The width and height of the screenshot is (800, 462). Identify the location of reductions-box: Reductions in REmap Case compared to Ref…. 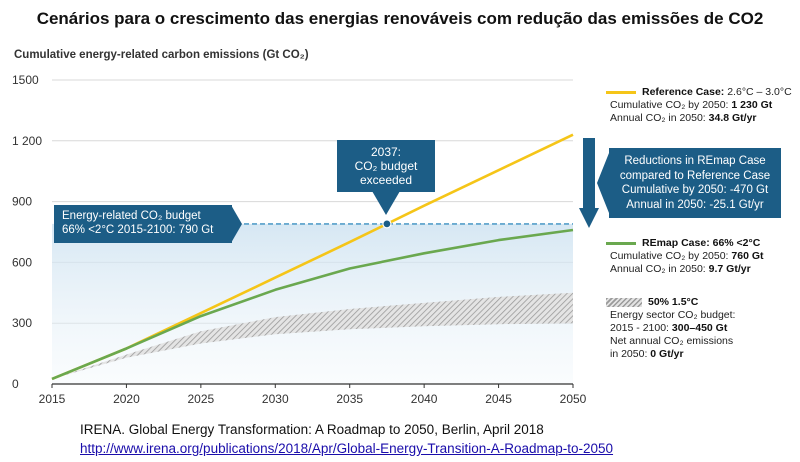
(695, 183).